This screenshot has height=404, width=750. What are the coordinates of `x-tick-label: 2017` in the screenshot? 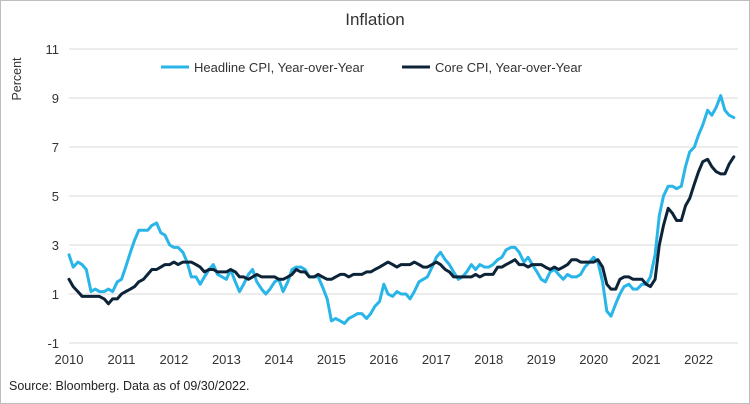 It's located at (436, 359).